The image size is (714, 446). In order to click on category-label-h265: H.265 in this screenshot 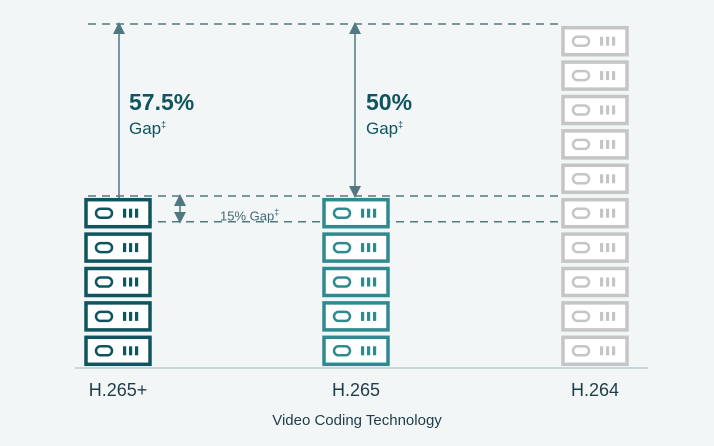, I will do `click(356, 390)`.